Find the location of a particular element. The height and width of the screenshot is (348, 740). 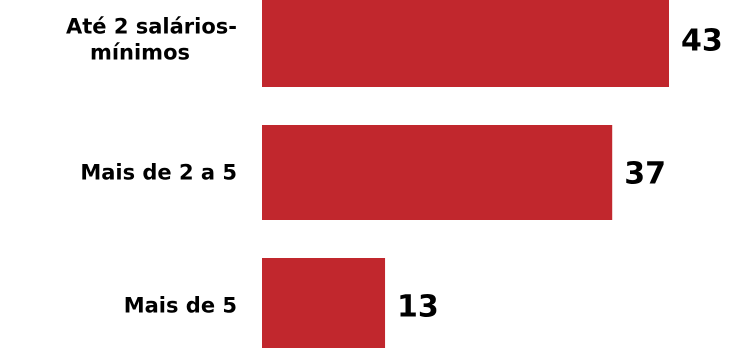

category-label-1: Até 2 salários-mínimos is located at coordinates (151, 40).